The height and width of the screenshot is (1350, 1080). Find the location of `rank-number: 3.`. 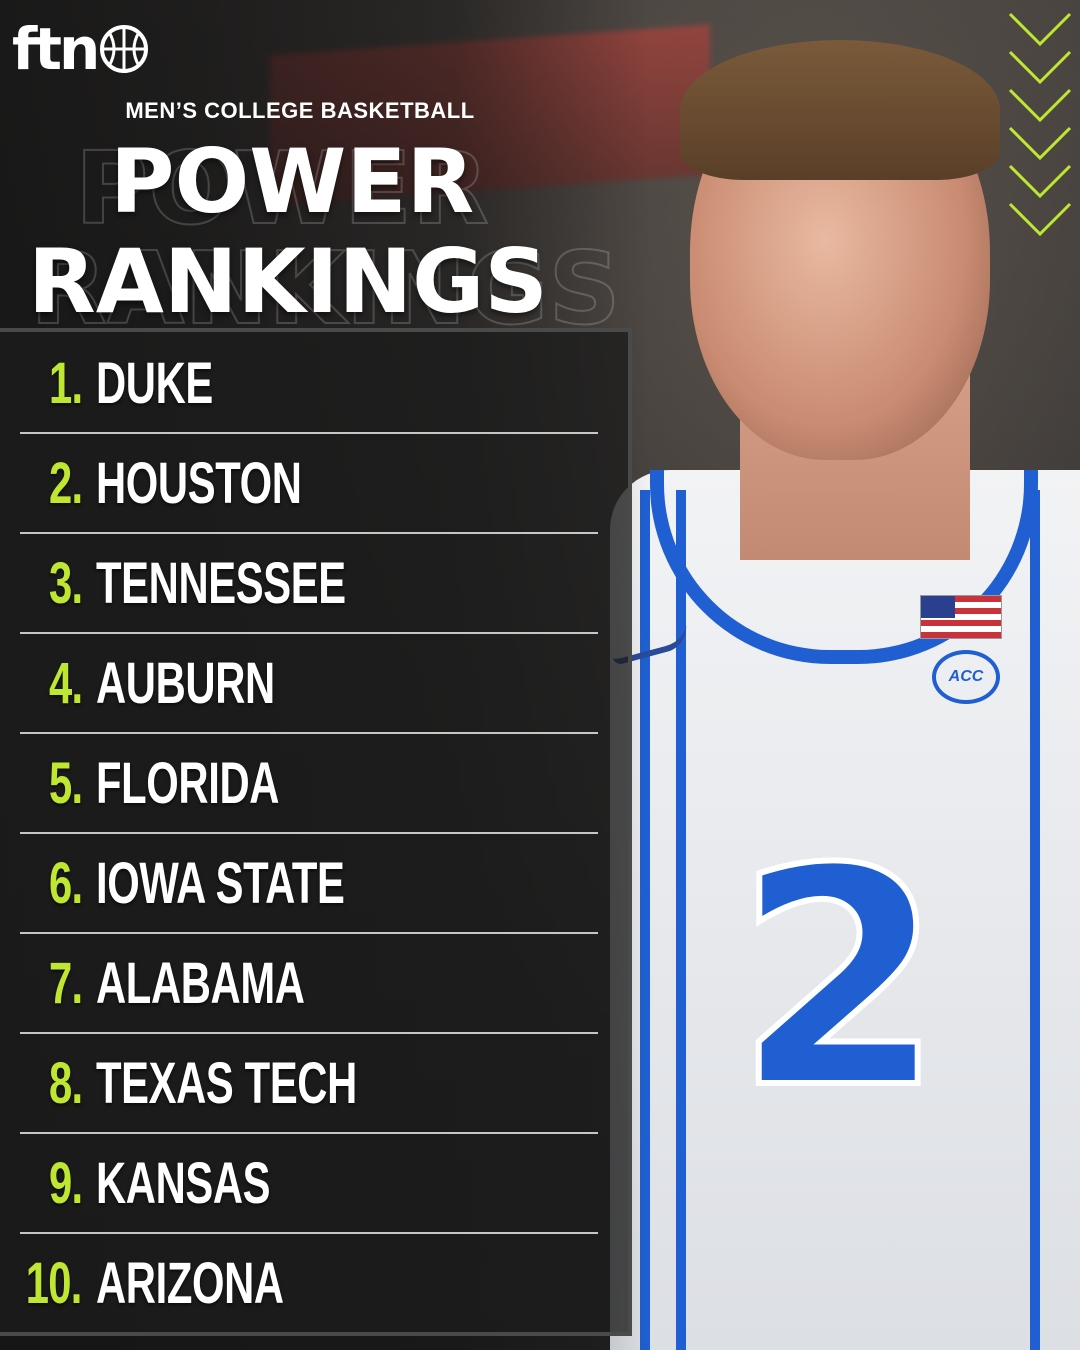

rank-number: 3. is located at coordinates (65, 583).